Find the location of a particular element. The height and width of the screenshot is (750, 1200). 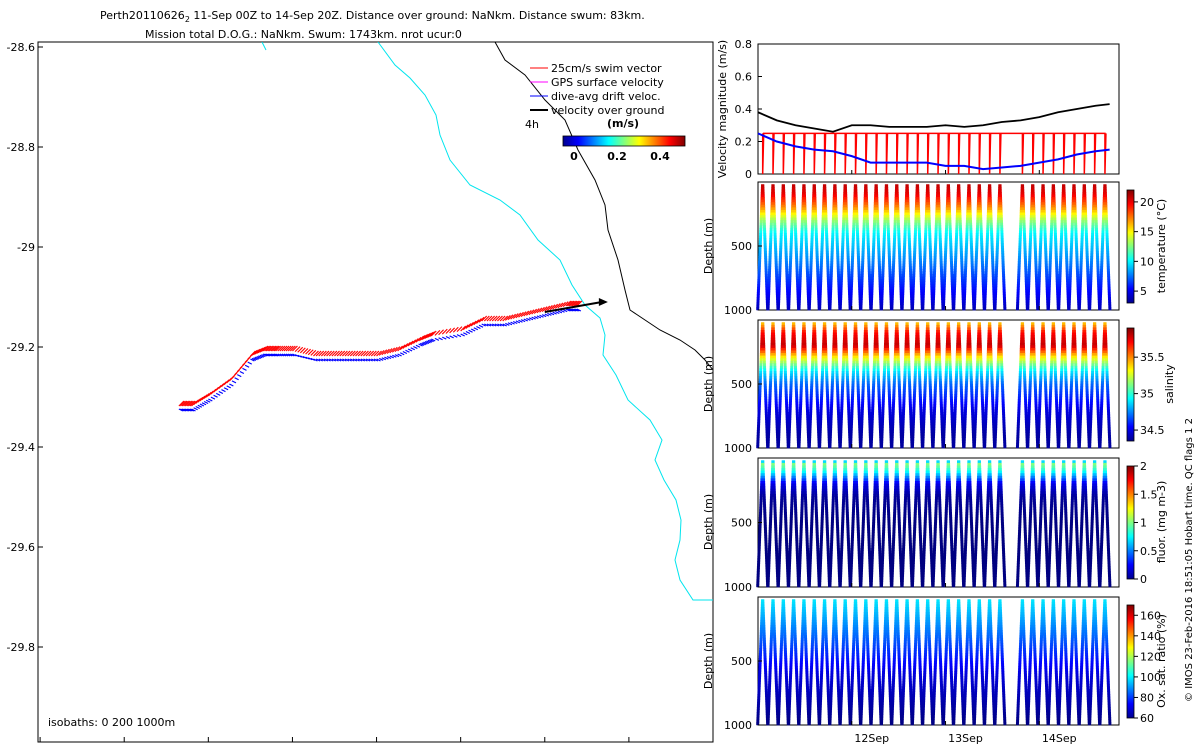

drift-arrow is located at coordinates (323, 360).